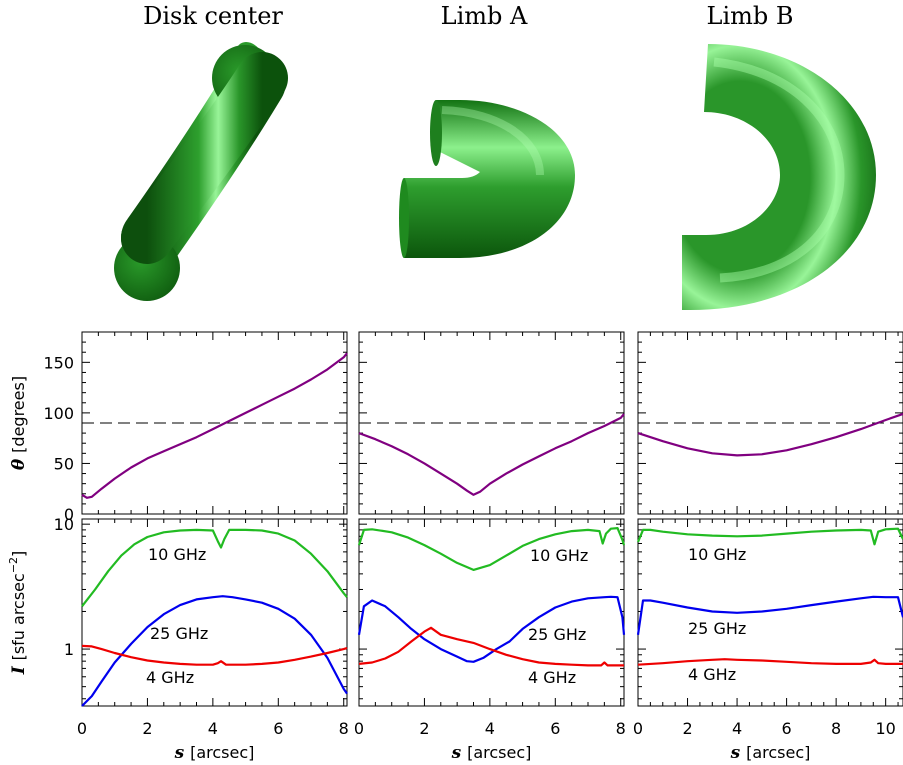  Describe the element at coordinates (779, 177) in the screenshot. I see `tube-limb-b` at that location.